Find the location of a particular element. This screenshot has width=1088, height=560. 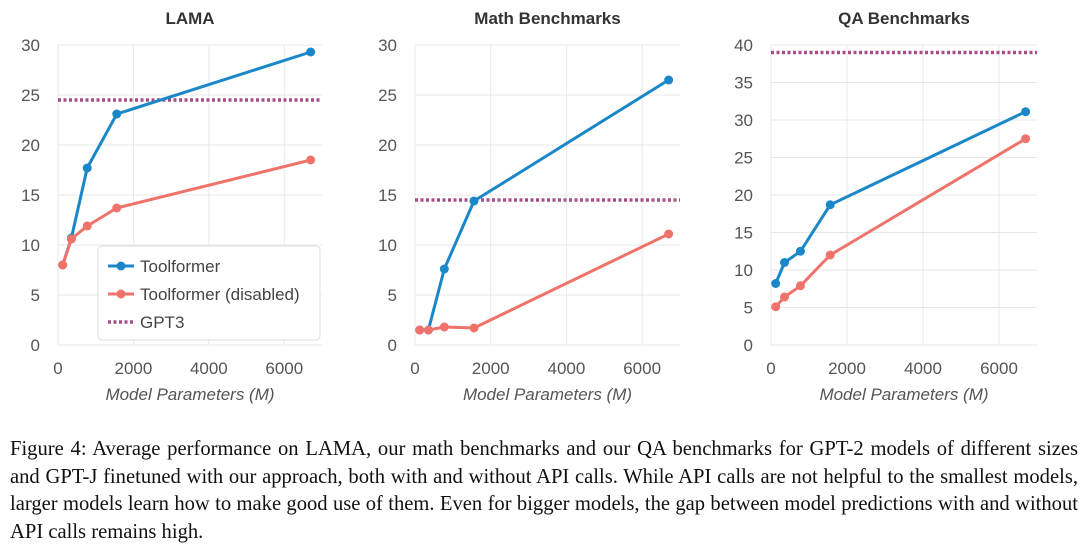

legend-label: GPT3 is located at coordinates (162, 322).